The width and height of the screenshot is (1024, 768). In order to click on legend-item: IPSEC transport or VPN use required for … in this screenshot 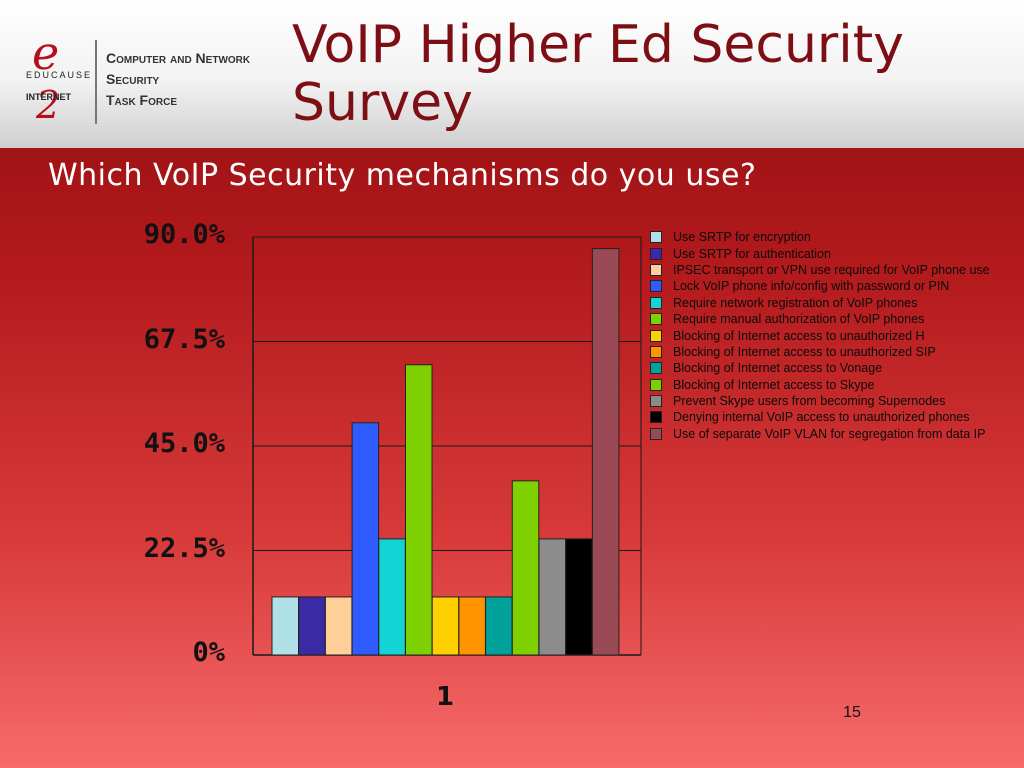, I will do `click(837, 270)`.